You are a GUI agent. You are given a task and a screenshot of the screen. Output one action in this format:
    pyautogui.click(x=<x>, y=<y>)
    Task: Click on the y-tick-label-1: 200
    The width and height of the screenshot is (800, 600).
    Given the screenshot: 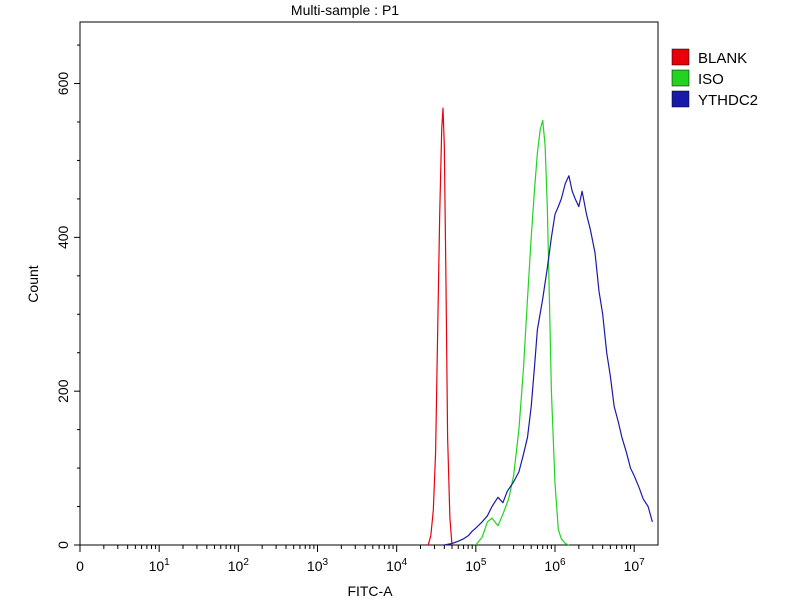 What is the action you would take?
    pyautogui.click(x=63, y=391)
    